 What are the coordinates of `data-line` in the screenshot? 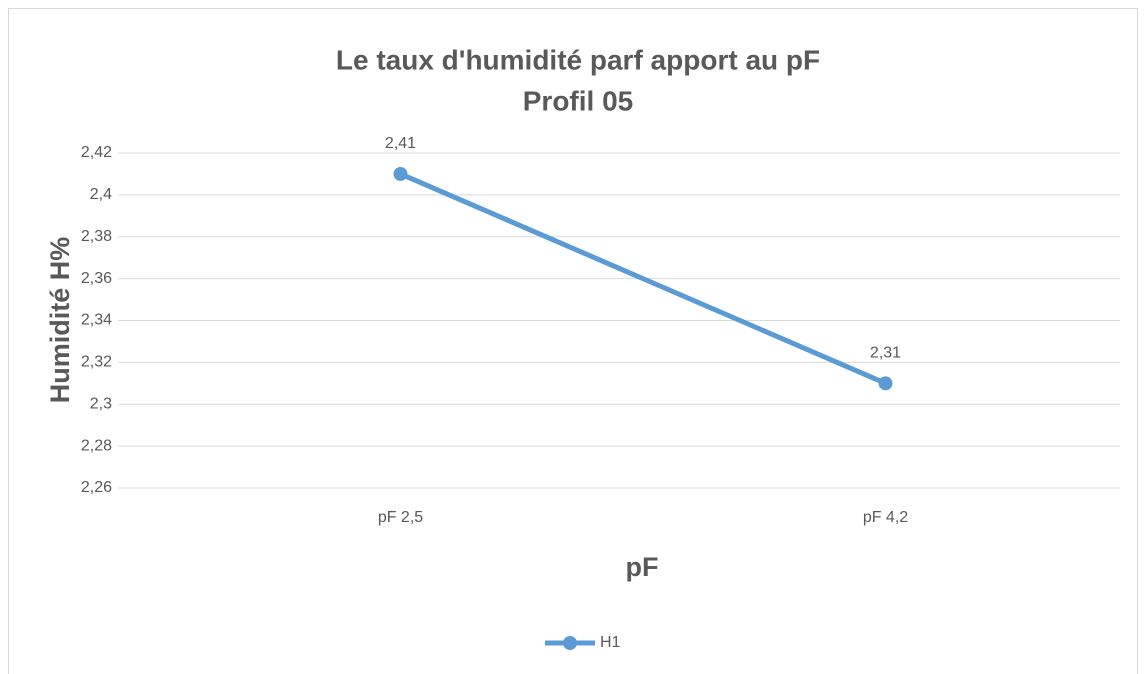 It's located at (643, 278).